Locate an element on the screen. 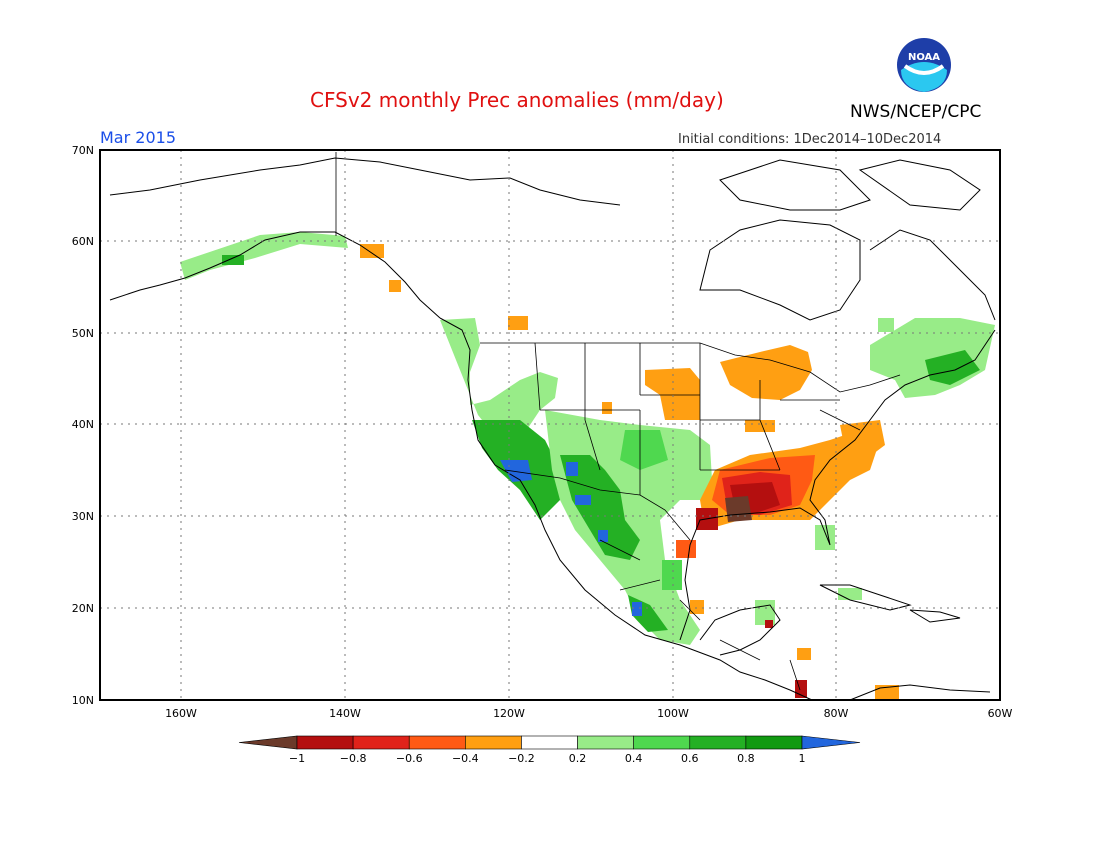 Image resolution: width=1100 pixels, height=850 pixels. coastline-labrador is located at coordinates (932, 275).